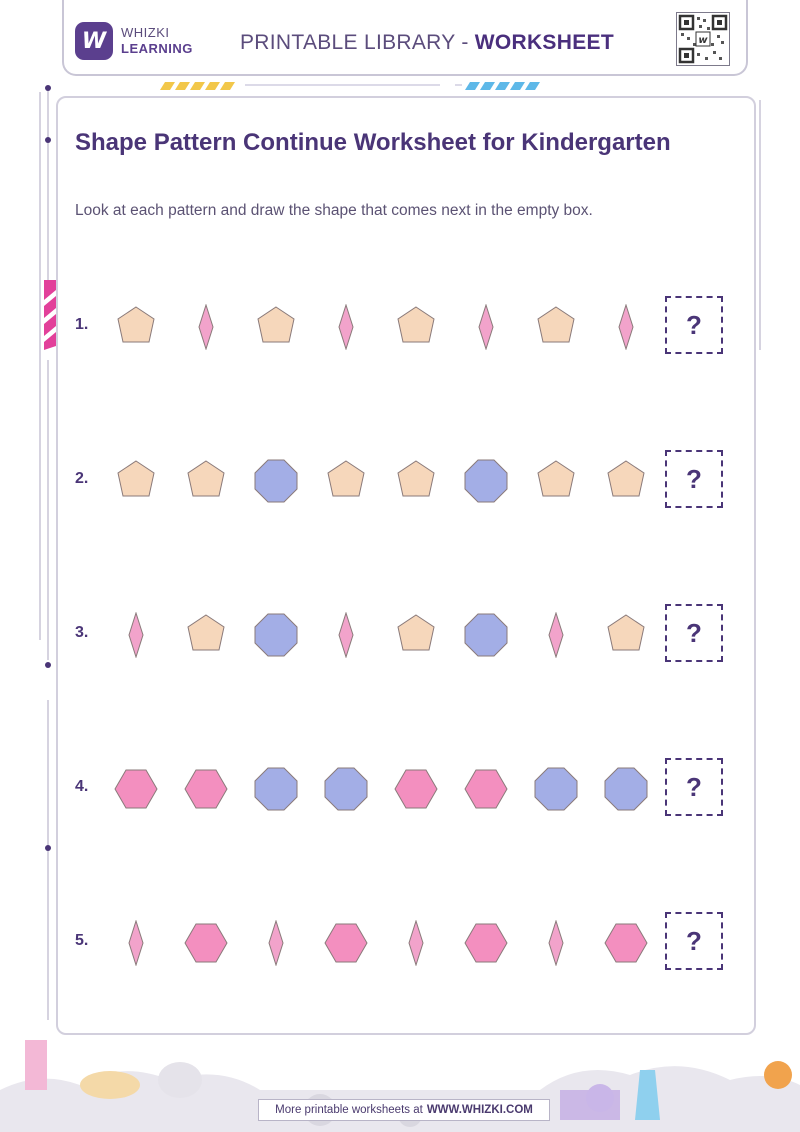 This screenshot has width=800, height=1132. Describe the element at coordinates (157, 48) in the screenshot. I see `brand-subtitle: LEARNING` at that location.